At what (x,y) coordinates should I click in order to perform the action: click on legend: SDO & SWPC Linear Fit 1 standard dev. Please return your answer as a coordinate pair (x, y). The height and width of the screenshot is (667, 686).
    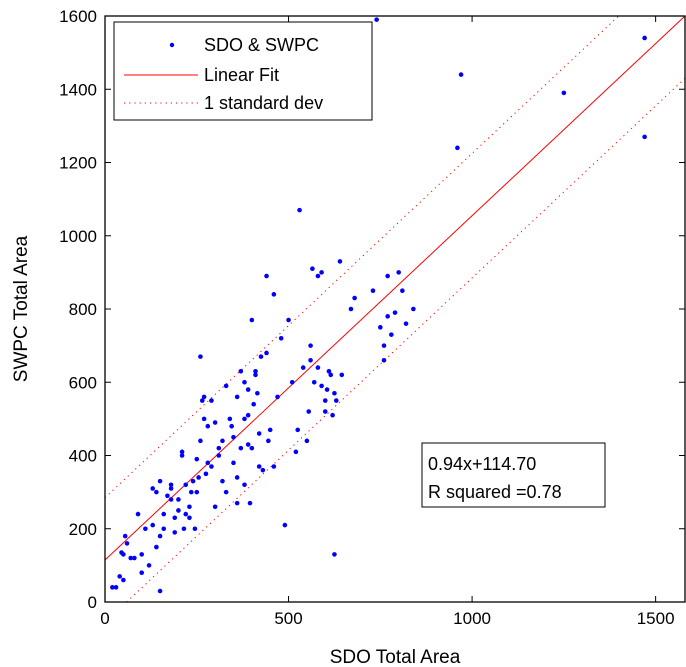
    Looking at the image, I should click on (243, 71).